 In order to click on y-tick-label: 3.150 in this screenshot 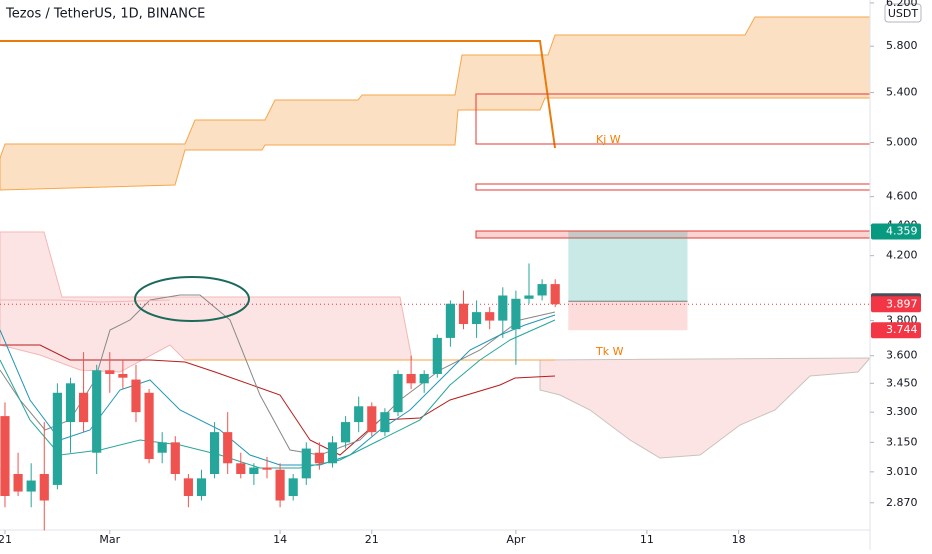, I will do `click(902, 441)`.